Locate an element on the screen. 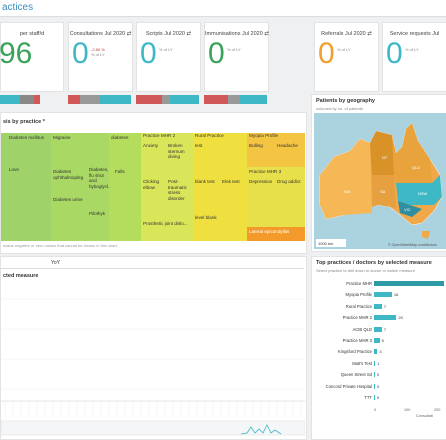 The image size is (446, 440). hbar-row-label: Matt's Test is located at coordinates (362, 363).